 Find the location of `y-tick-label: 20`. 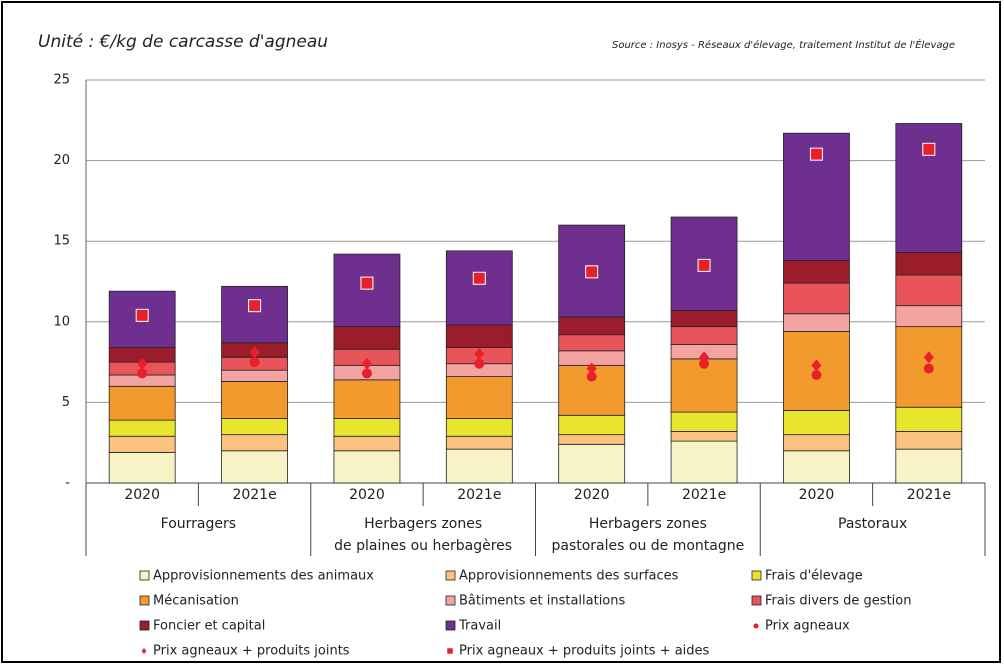

y-tick-label: 20 is located at coordinates (61, 160).